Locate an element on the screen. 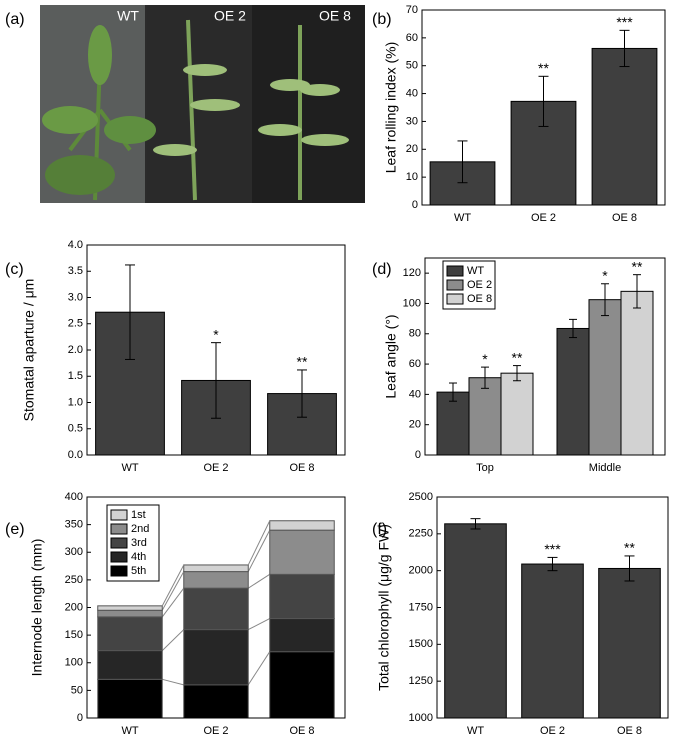  y-tick-label: 30 is located at coordinates (412, 121).